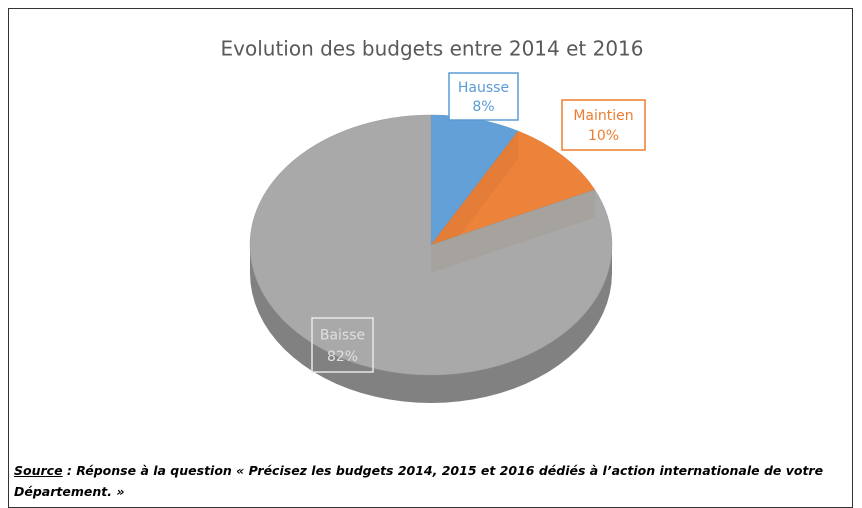 The height and width of the screenshot is (508, 862). I want to click on data-label: Hausse 8%, so click(483, 96).